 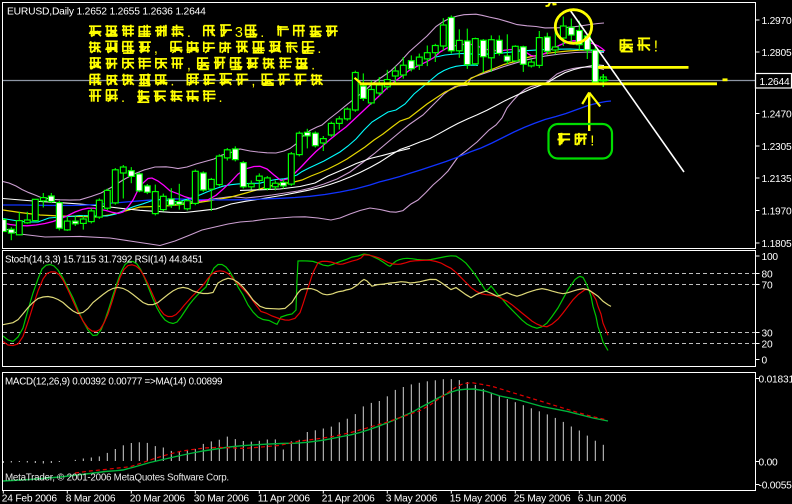 What do you see at coordinates (767, 286) in the screenshot?
I see `svg-text: 70` at bounding box center [767, 286].